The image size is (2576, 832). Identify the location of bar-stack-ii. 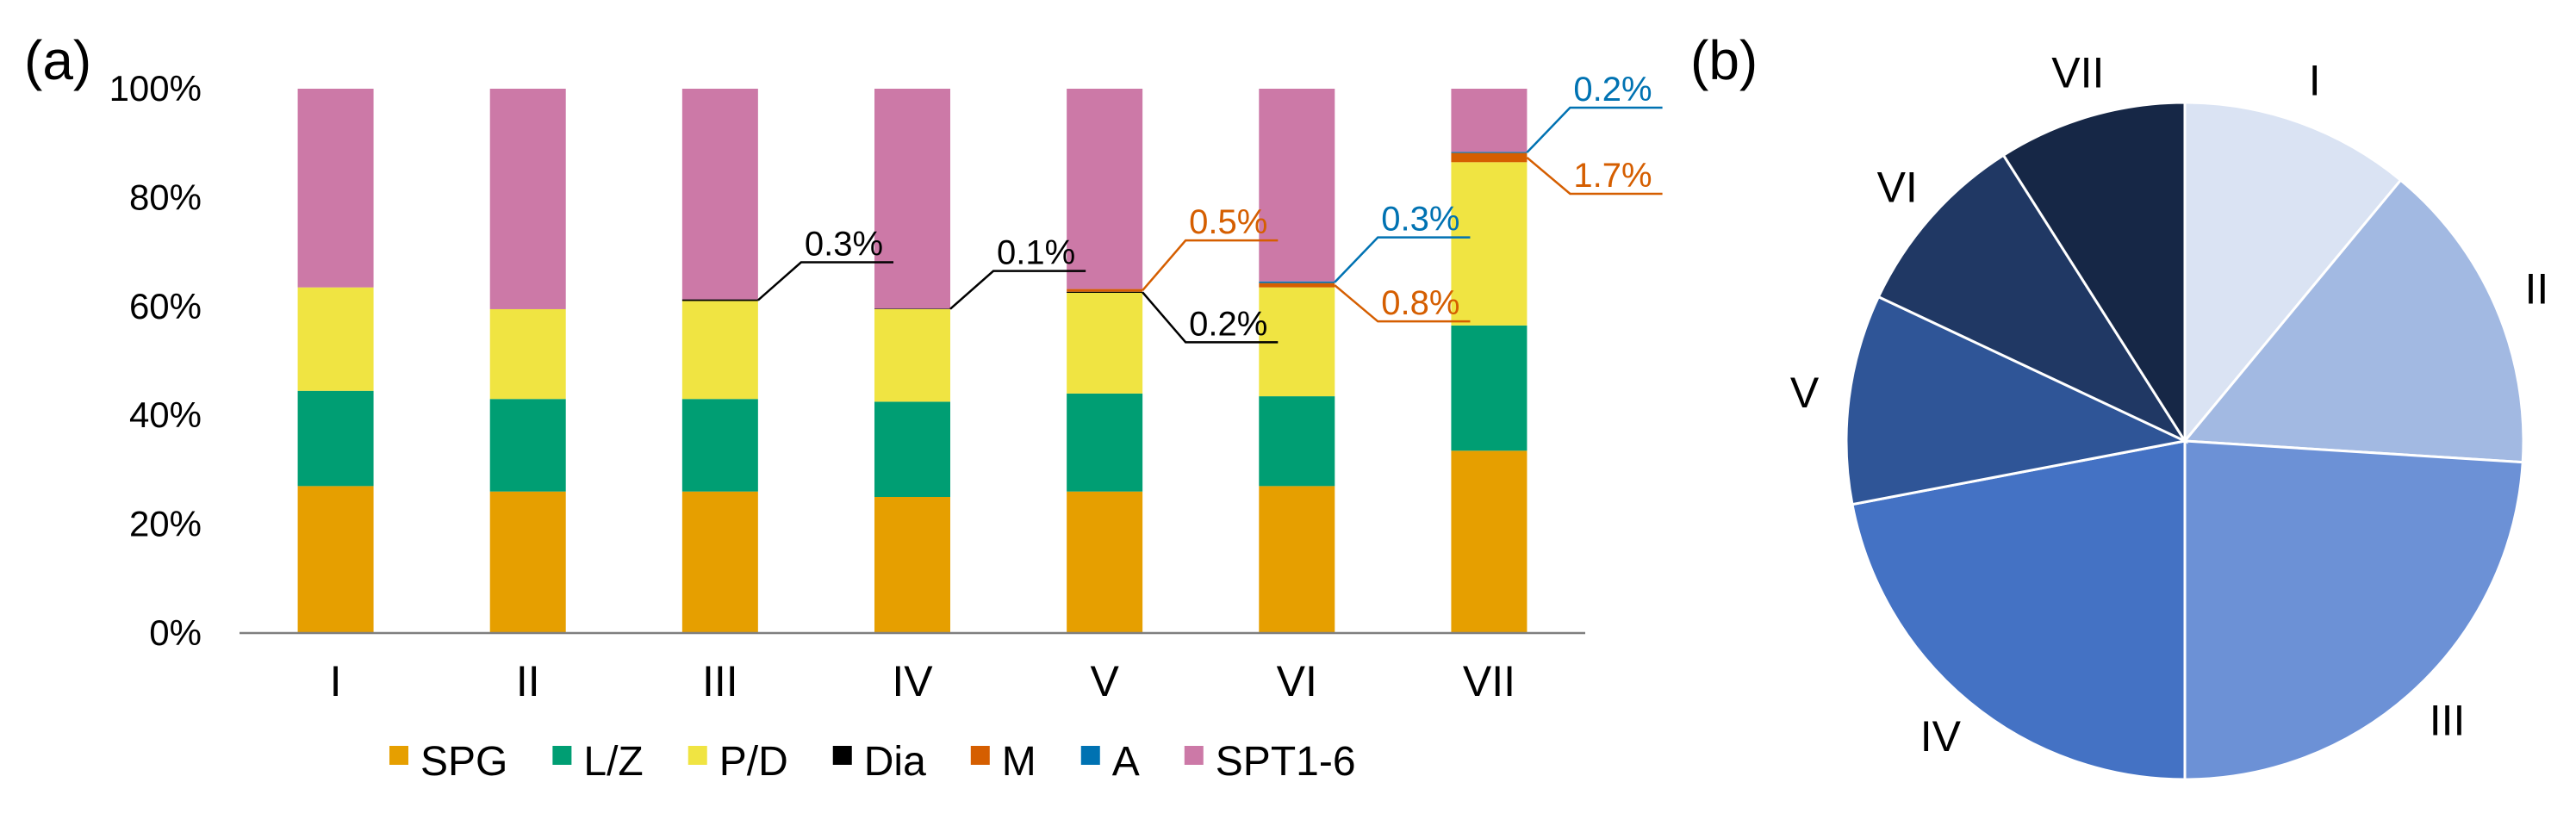
(528, 361).